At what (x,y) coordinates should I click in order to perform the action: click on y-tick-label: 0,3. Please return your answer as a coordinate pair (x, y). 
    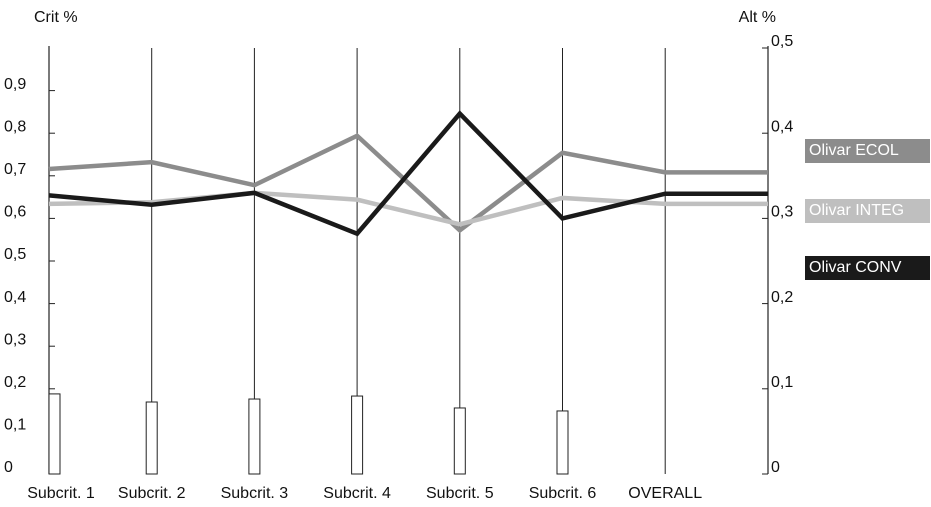
    Looking at the image, I should click on (15, 339).